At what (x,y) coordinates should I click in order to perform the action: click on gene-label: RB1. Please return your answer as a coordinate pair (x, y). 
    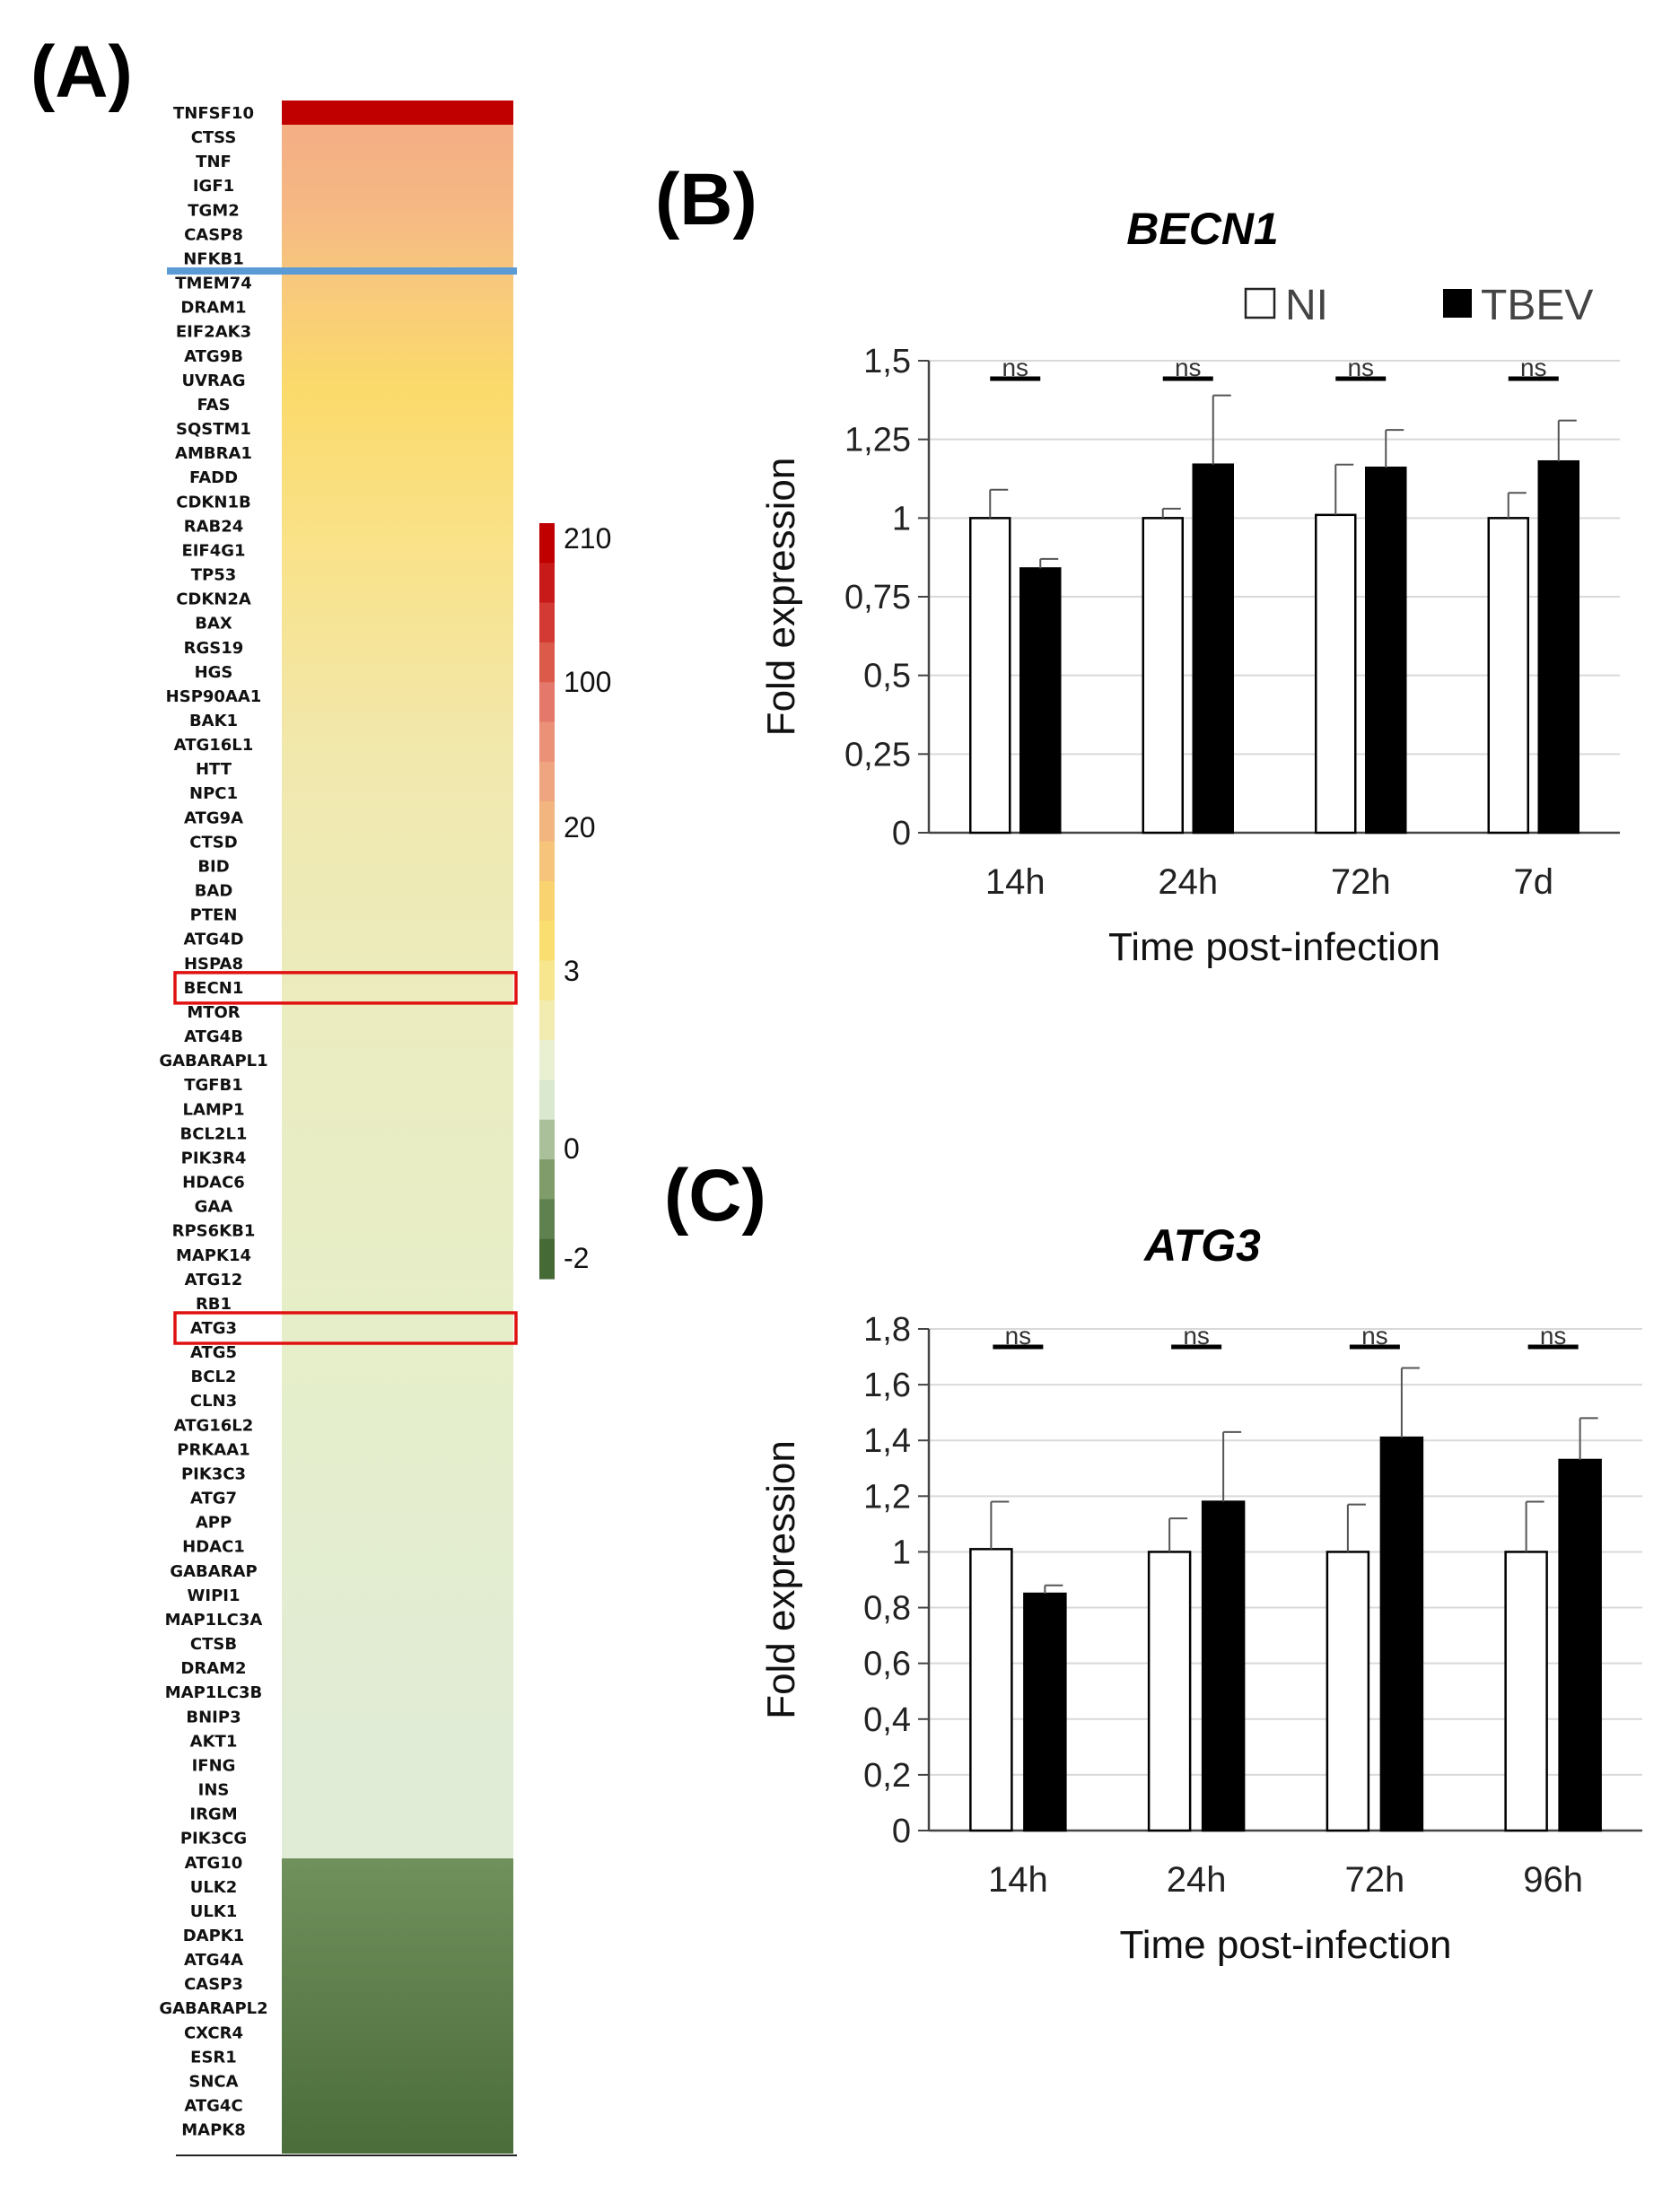
    Looking at the image, I should click on (214, 1304).